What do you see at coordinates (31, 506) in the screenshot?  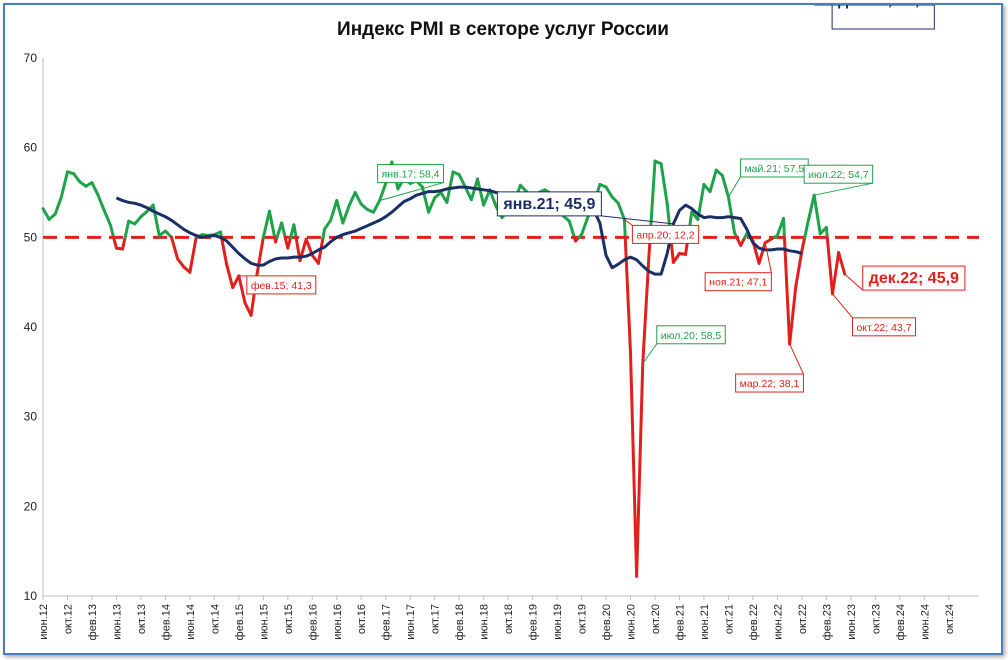 I see `y-tick-label: 20` at bounding box center [31, 506].